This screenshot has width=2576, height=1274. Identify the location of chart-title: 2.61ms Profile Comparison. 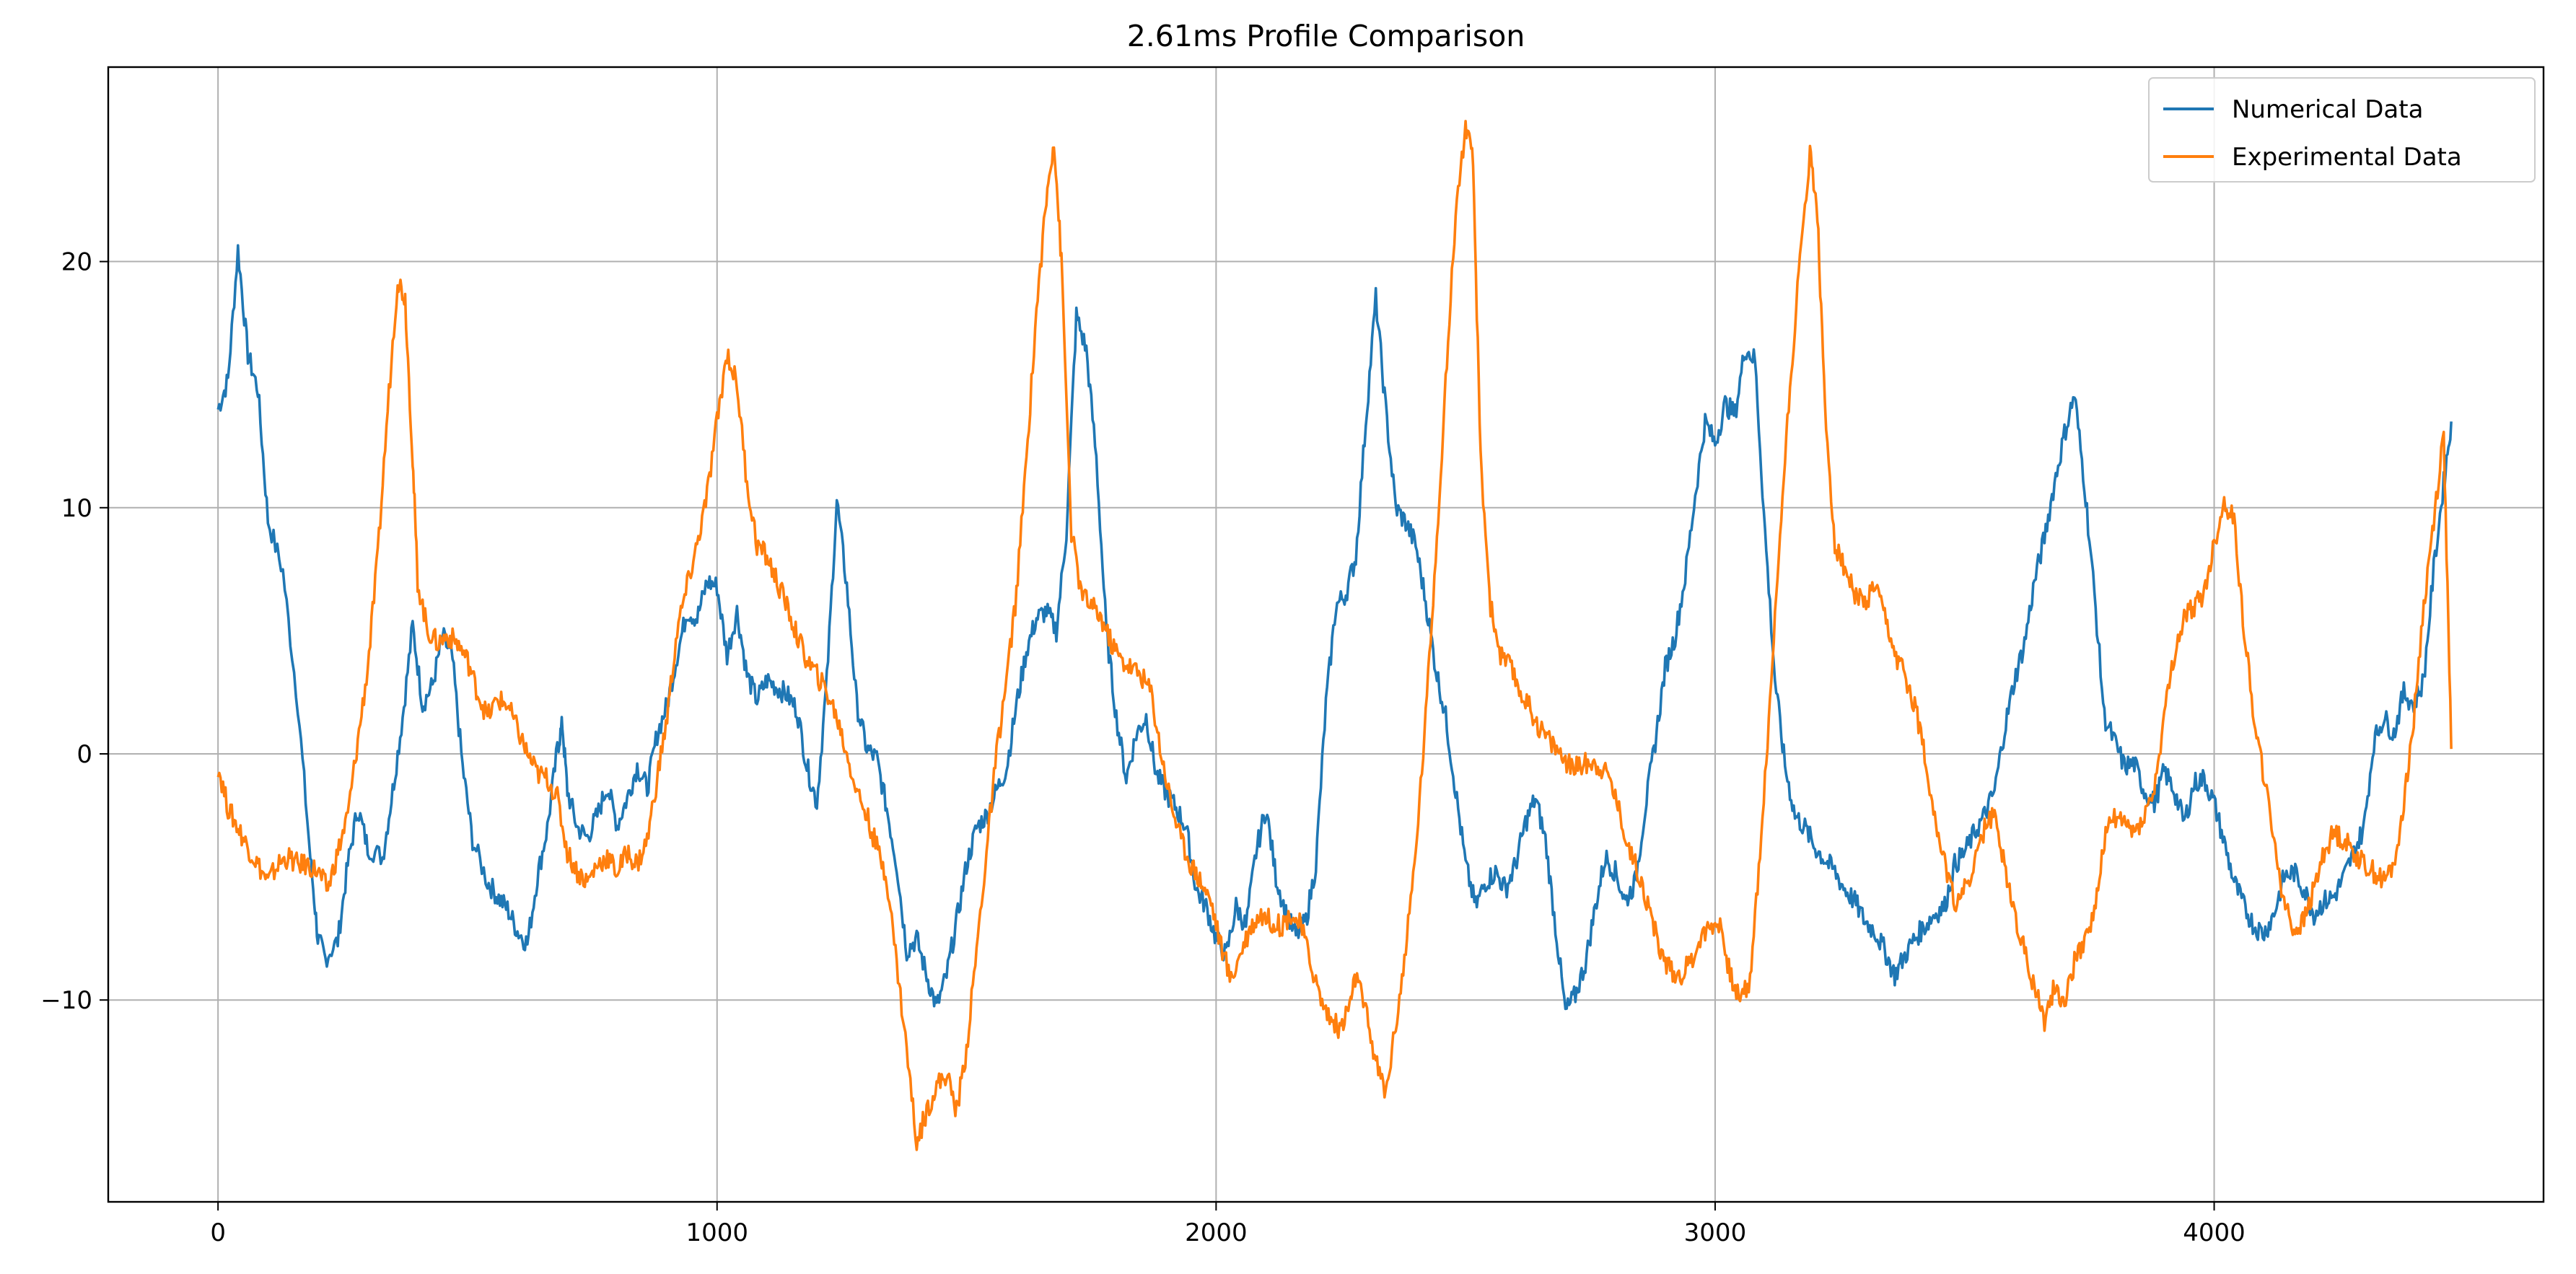
(1326, 36).